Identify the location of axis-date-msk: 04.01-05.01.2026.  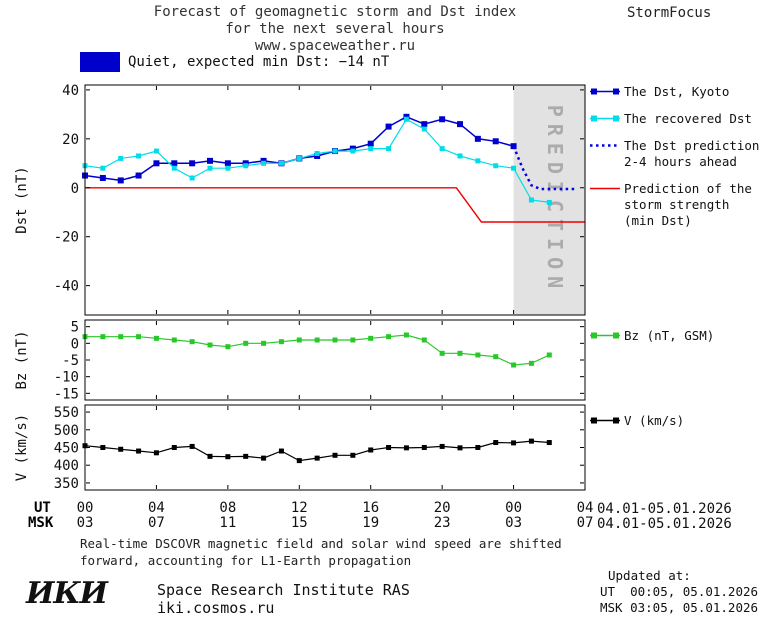
(664, 524).